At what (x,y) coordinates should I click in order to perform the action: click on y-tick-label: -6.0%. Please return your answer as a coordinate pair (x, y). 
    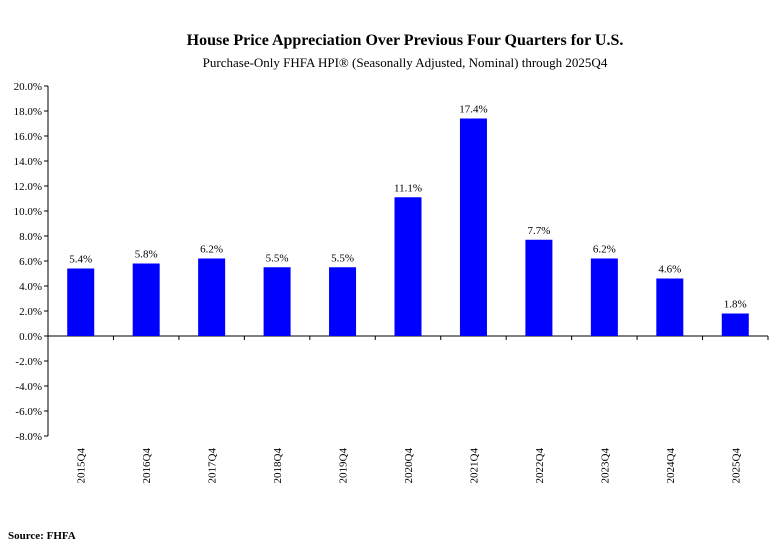
    Looking at the image, I should click on (28, 412).